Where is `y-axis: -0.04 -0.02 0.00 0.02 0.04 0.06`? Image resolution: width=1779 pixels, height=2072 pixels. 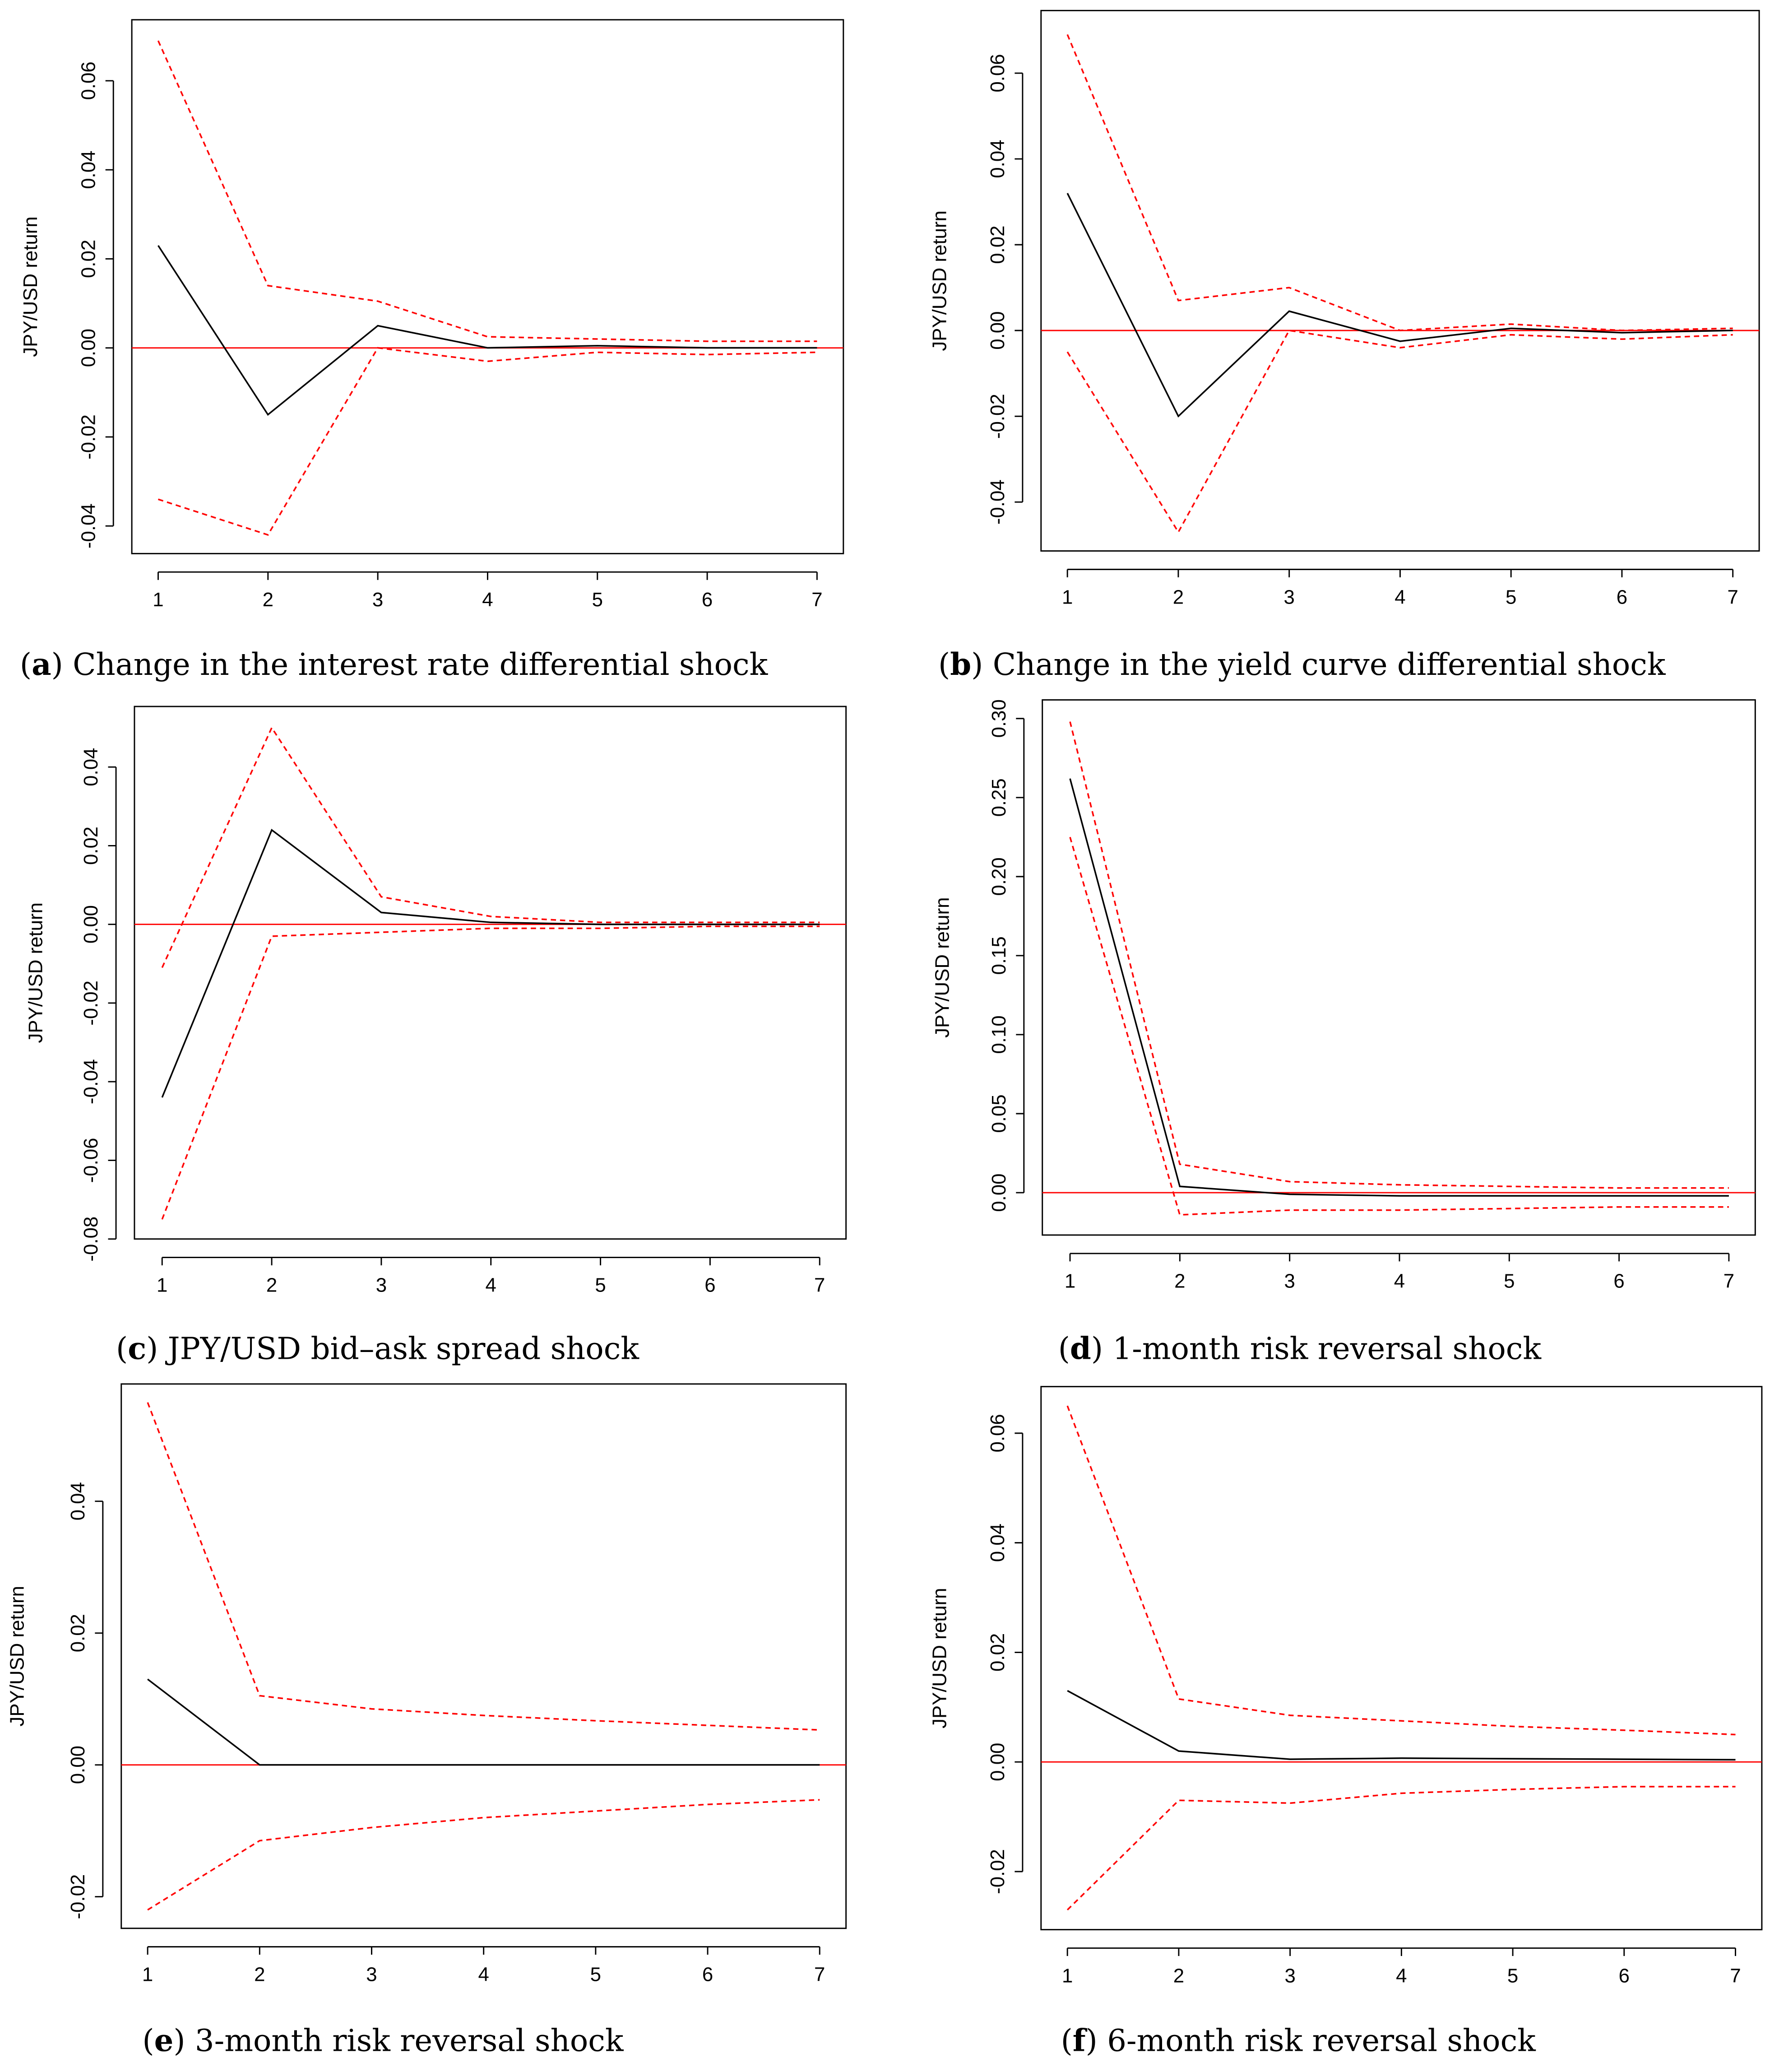
y-axis: -0.04 -0.02 0.00 0.02 0.04 0.06 is located at coordinates (1006, 289).